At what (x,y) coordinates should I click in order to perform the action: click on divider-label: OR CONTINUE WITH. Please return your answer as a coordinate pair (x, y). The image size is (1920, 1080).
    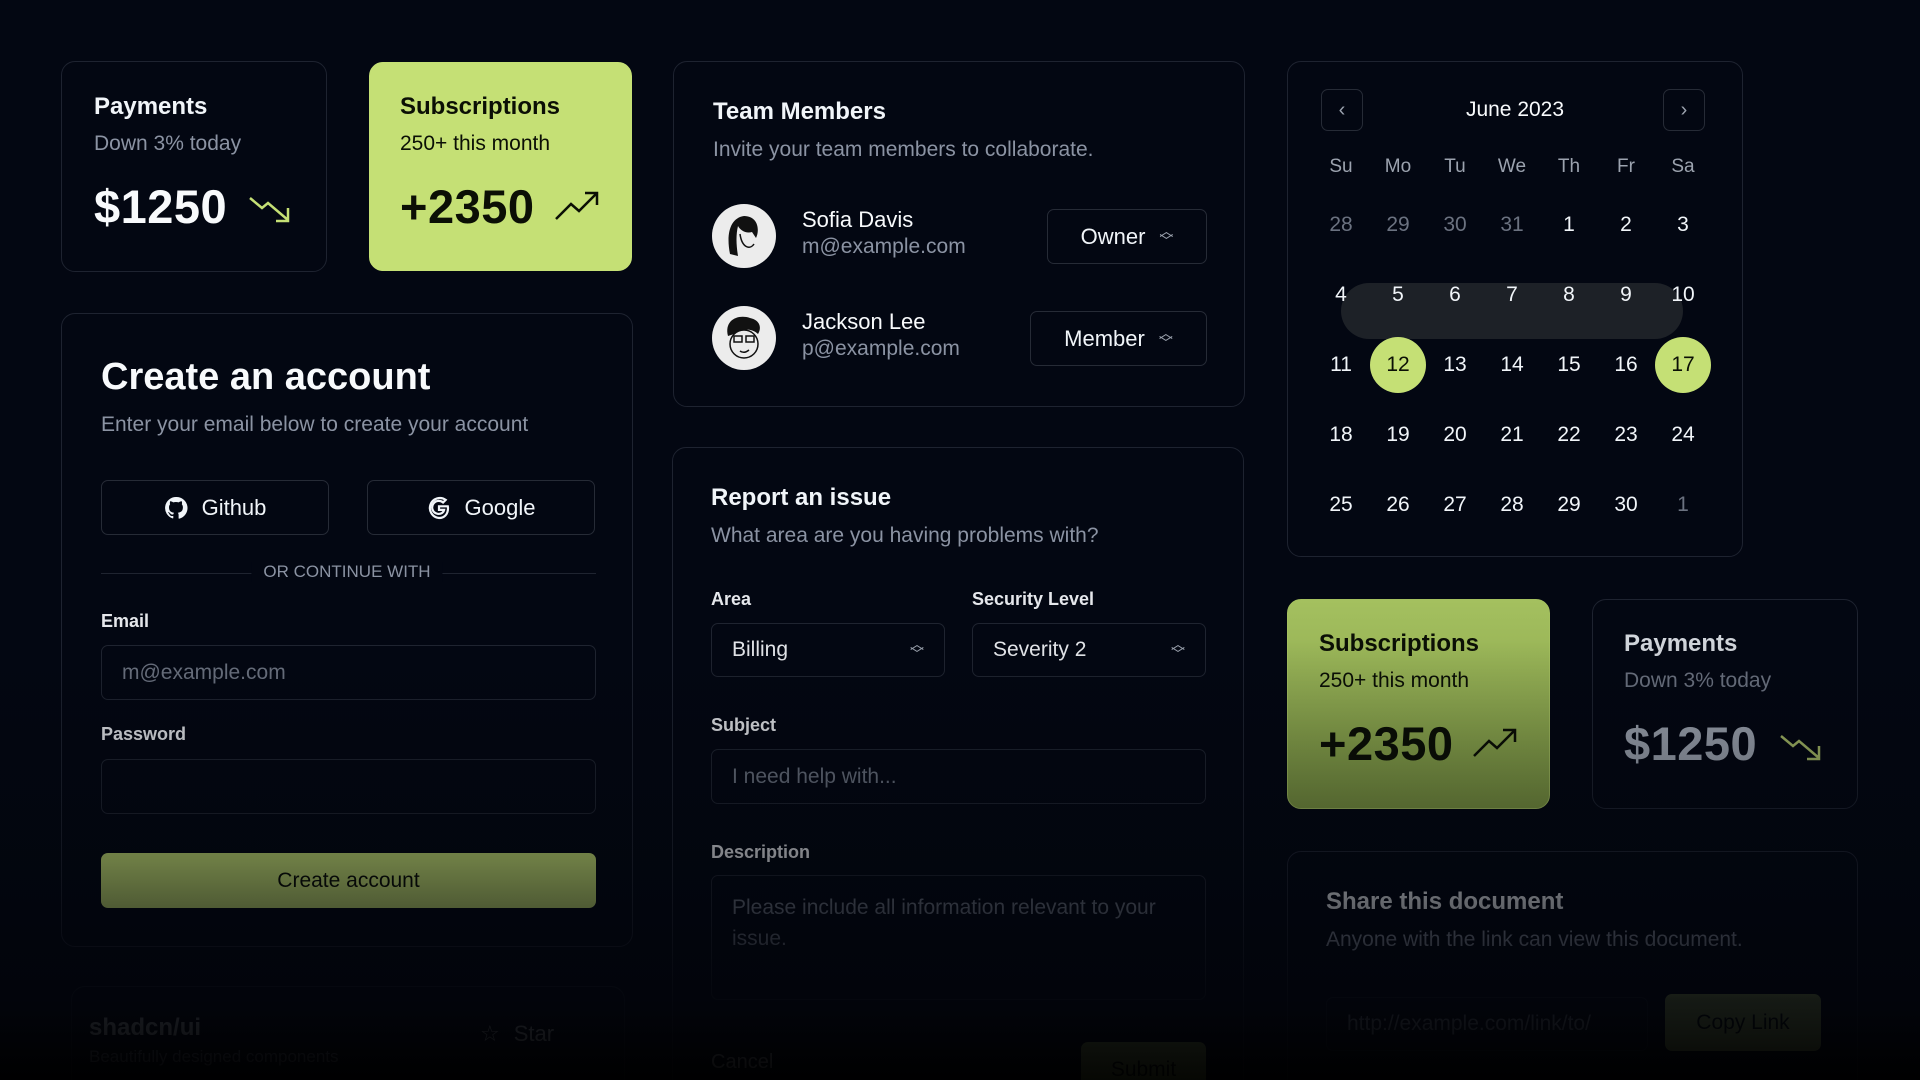
    Looking at the image, I should click on (347, 572).